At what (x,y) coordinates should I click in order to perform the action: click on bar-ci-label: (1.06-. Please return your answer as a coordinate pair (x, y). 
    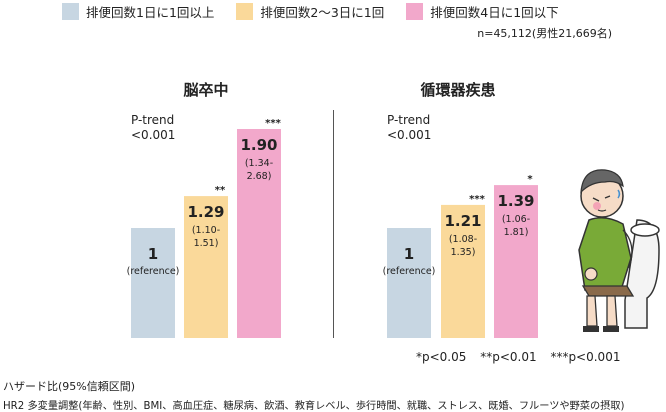
    Looking at the image, I should click on (516, 219).